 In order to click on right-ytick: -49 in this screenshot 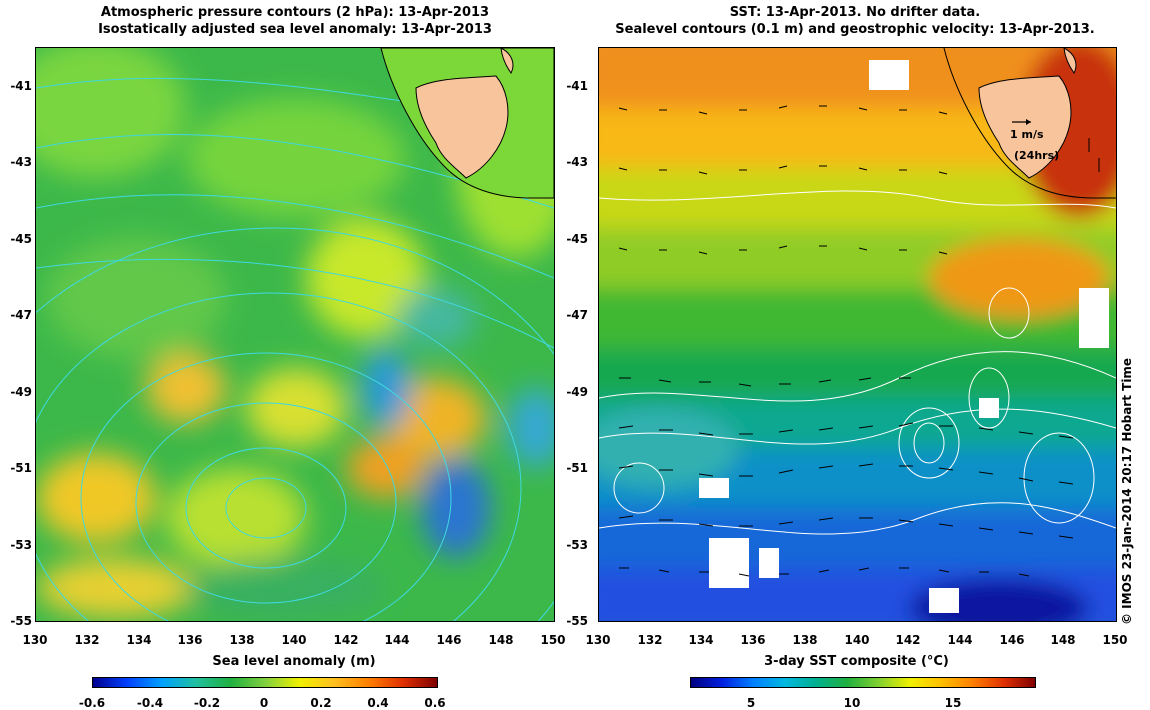, I will do `click(577, 392)`.